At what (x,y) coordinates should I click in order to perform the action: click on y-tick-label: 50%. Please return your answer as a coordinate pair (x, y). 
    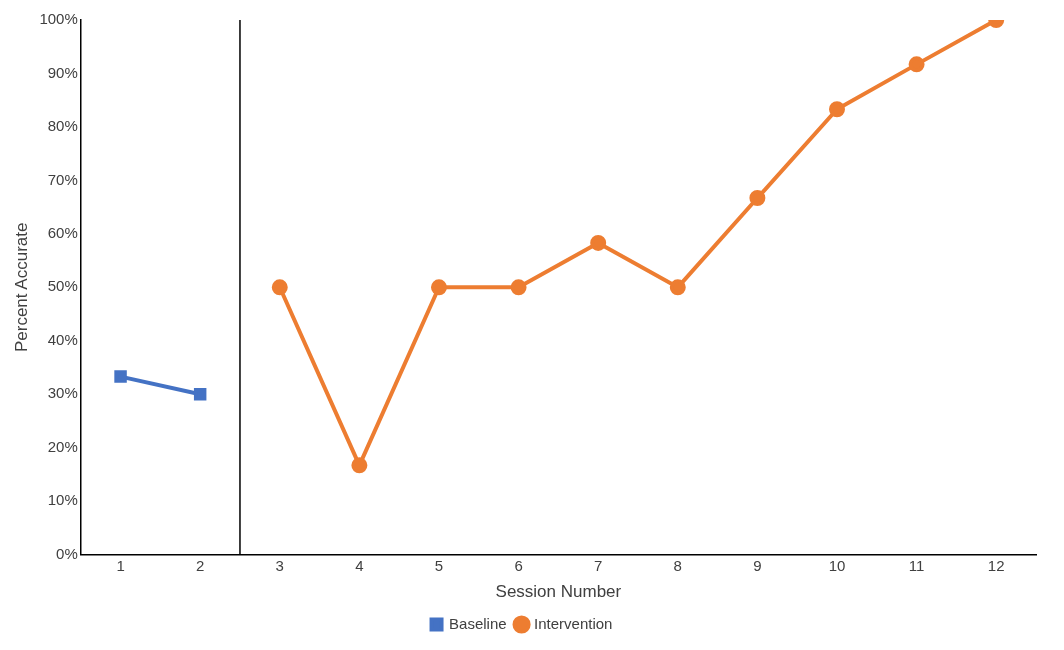
    Looking at the image, I should click on (62, 286).